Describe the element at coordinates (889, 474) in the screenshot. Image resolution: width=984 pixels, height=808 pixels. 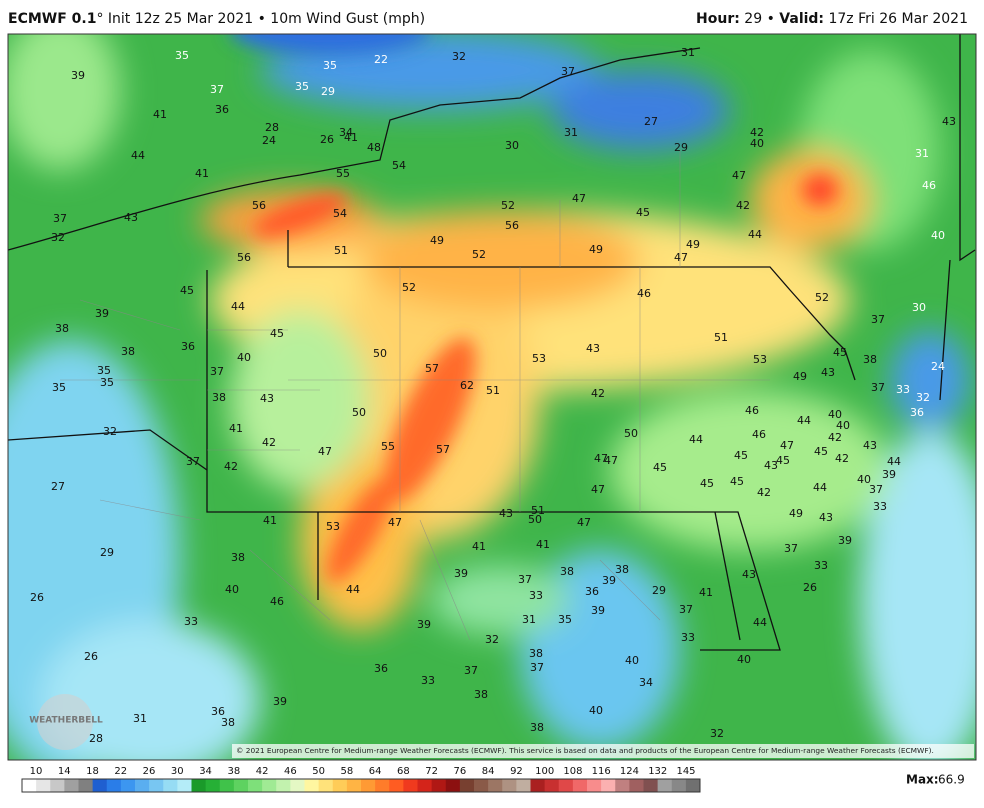
I see `gust-label: 39` at that location.